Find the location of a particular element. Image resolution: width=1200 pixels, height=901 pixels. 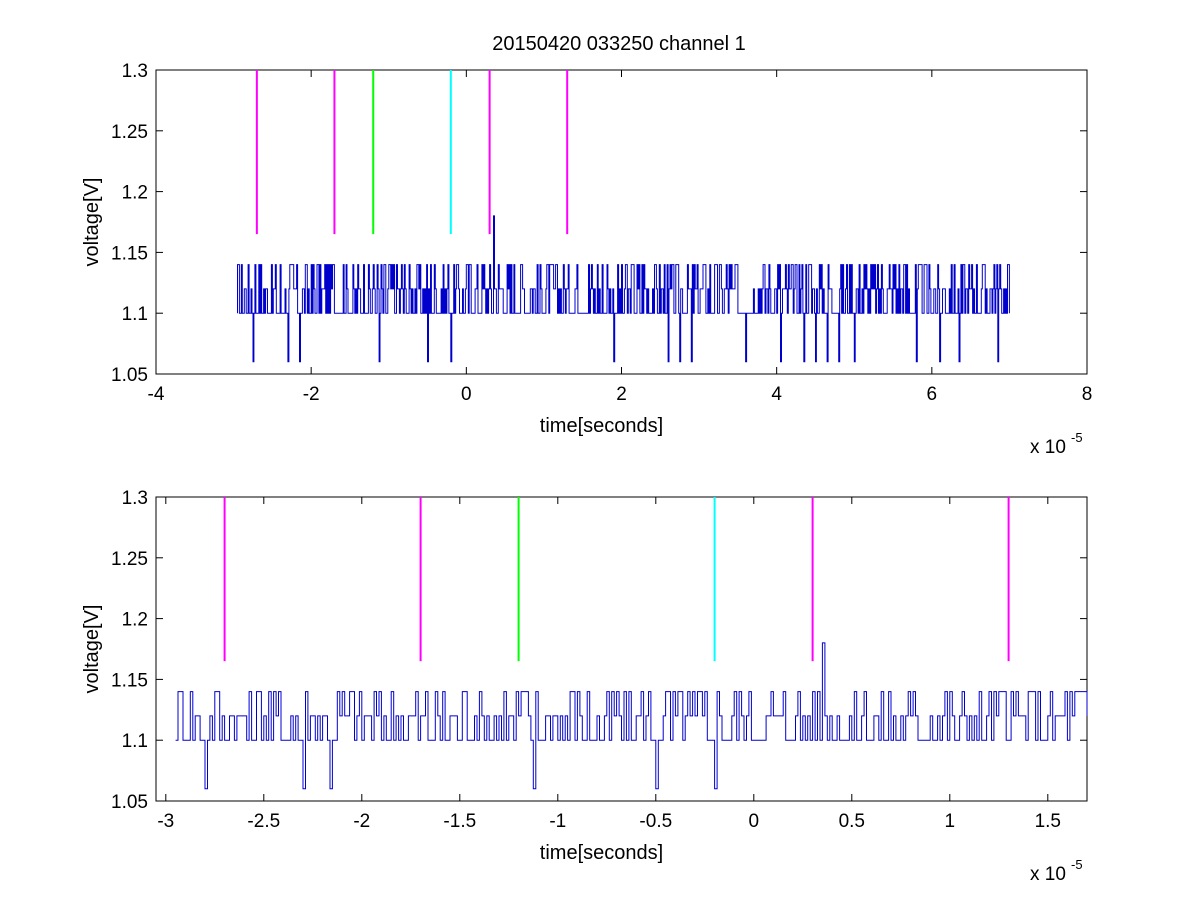

x-tick-label: 6 is located at coordinates (932, 394).